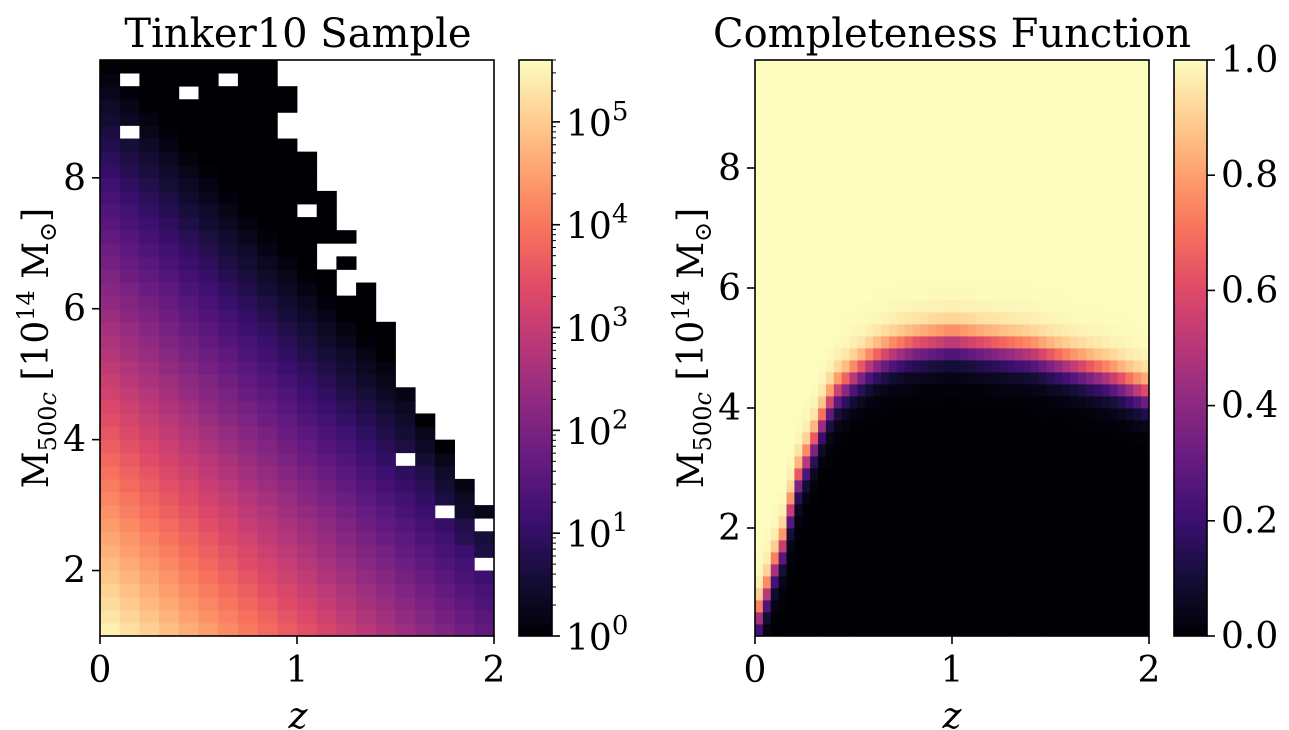 The height and width of the screenshot is (730, 1289). Describe the element at coordinates (755, 670) in the screenshot. I see `x-tick-label: 0` at that location.